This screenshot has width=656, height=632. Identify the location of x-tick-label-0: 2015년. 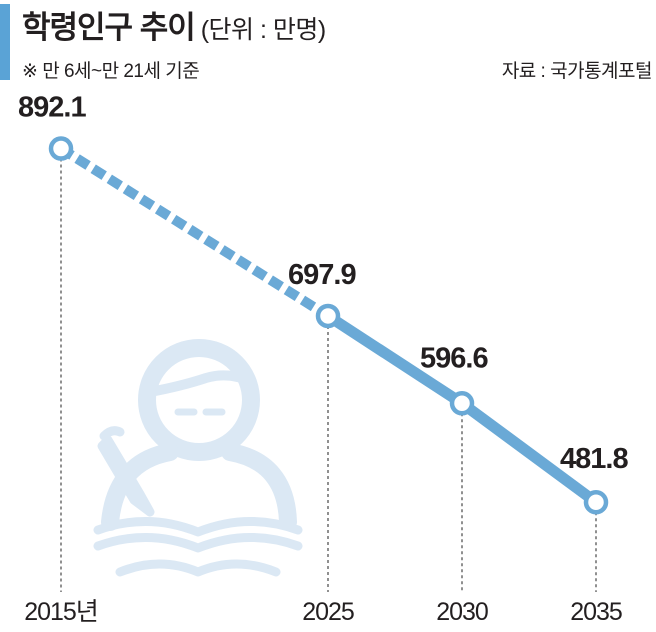
(61, 612).